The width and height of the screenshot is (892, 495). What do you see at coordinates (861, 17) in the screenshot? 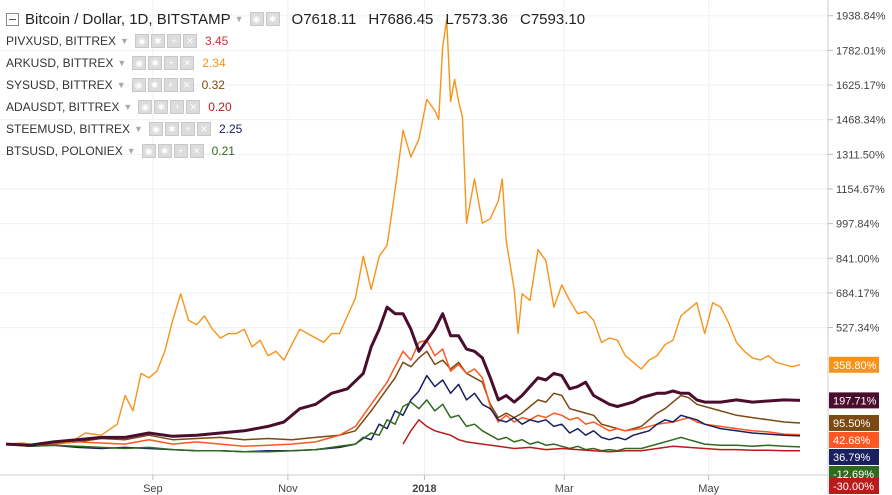
I see `y-tick-label: 1938.84%` at bounding box center [861, 17].